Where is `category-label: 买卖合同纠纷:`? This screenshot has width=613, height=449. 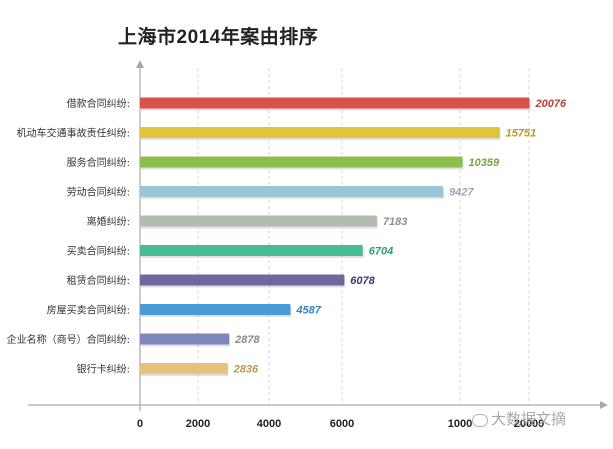 category-label: 买卖合同纠纷: is located at coordinates (98, 251).